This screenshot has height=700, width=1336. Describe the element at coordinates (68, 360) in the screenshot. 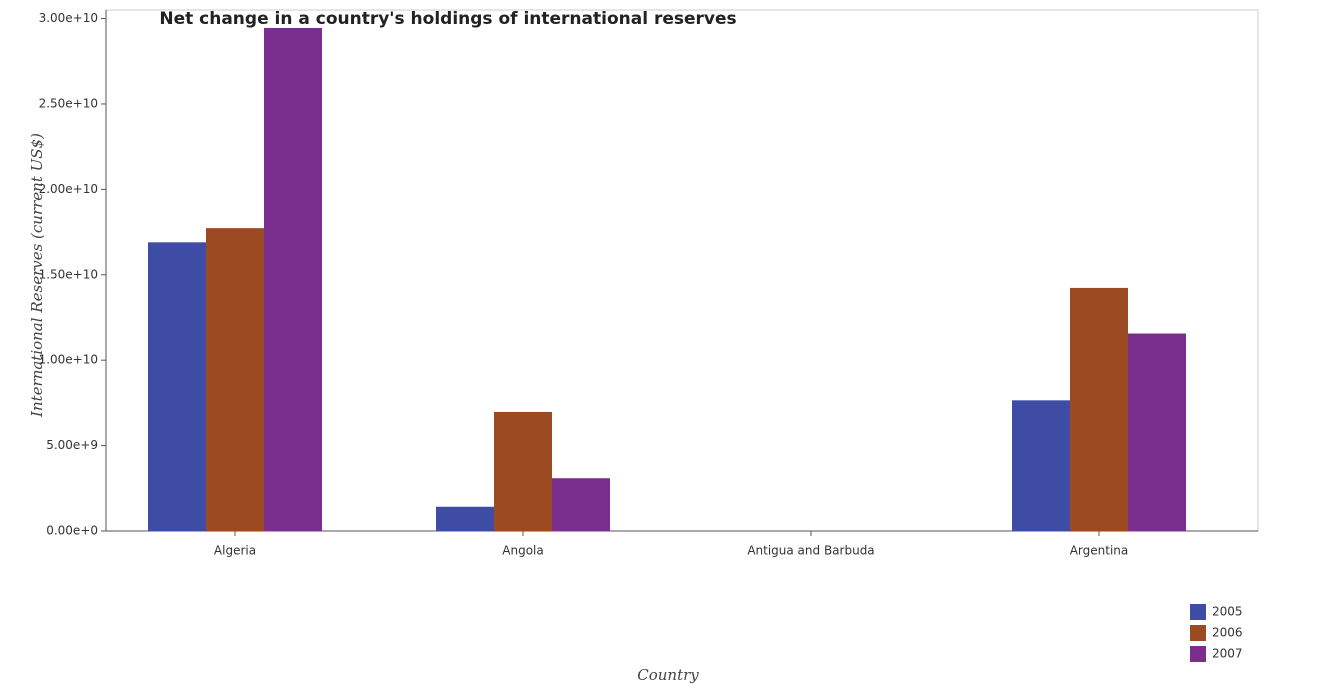

I see `y-tick-label: 1.00e+10` at that location.